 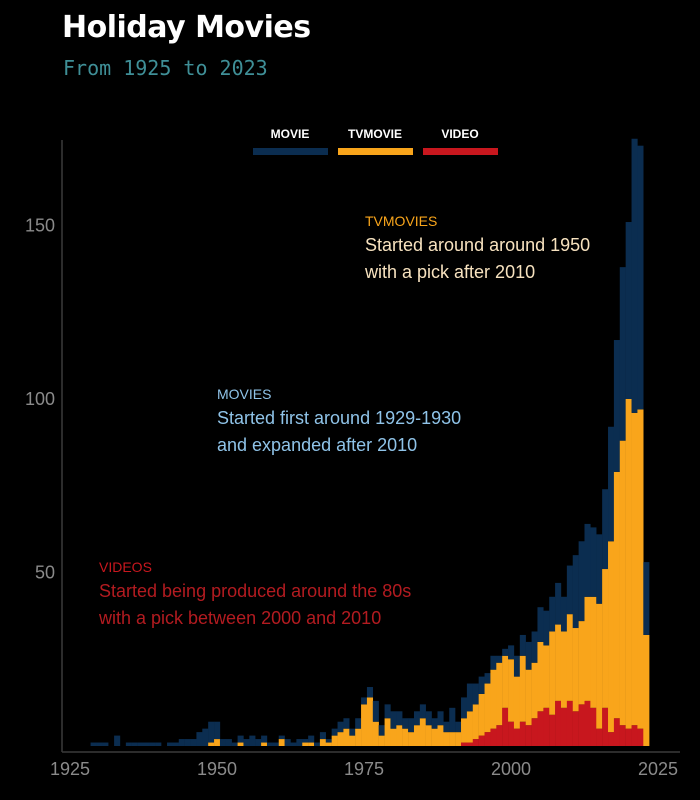 What do you see at coordinates (528, 697) in the screenshot?
I see `bar-tvmovie-2003` at bounding box center [528, 697].